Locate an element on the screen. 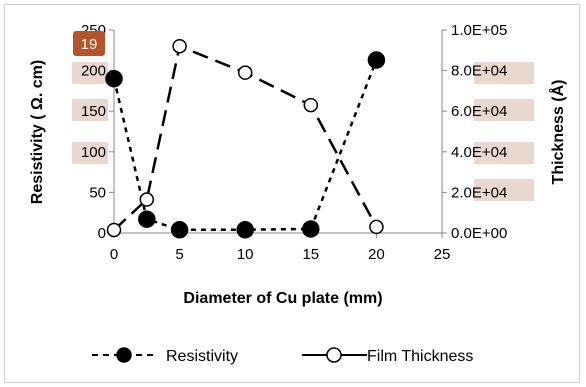 The height and width of the screenshot is (387, 586). x-tick-label: 0 is located at coordinates (114, 254).